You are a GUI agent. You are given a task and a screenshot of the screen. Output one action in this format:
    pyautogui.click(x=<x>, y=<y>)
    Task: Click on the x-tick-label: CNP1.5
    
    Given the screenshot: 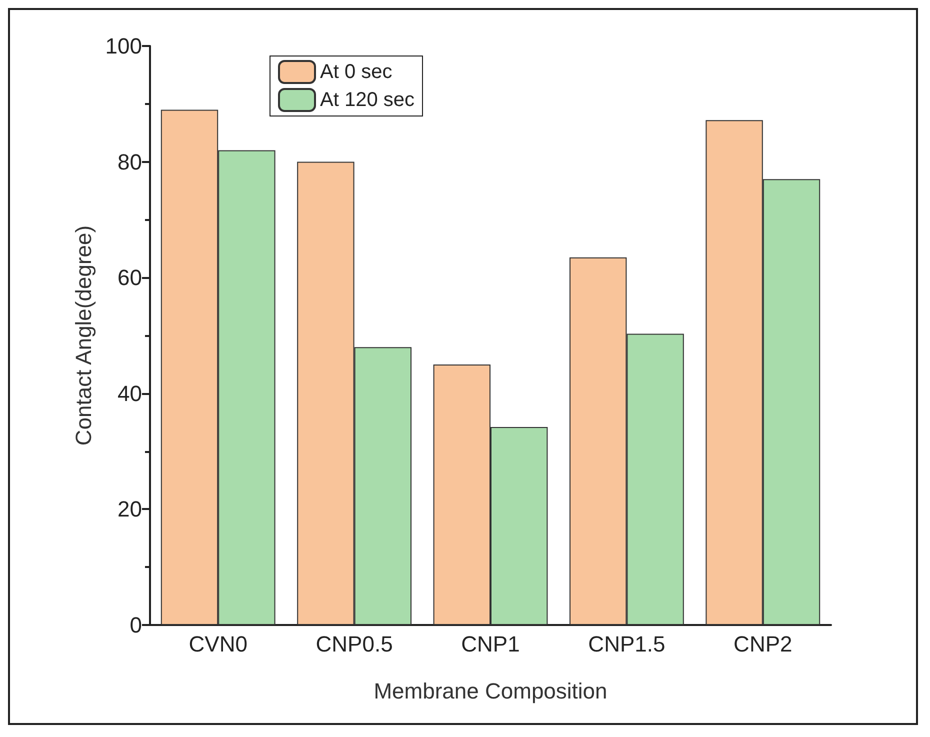 What is the action you would take?
    pyautogui.click(x=627, y=644)
    